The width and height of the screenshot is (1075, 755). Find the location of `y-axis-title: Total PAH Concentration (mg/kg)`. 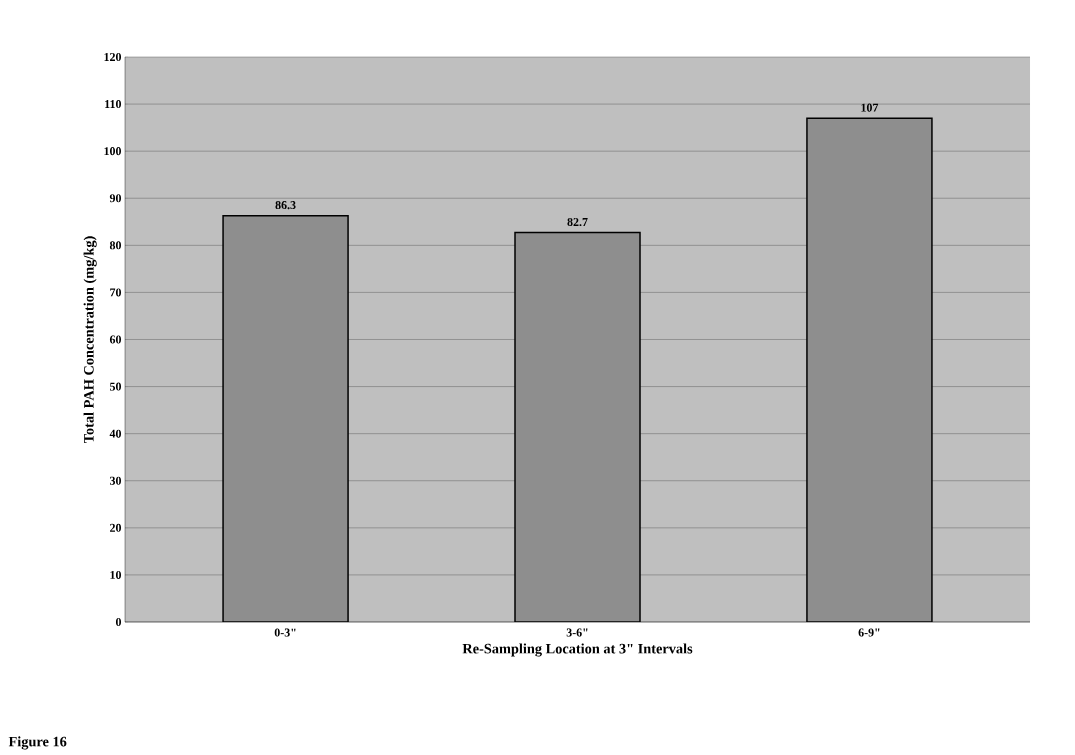

y-axis-title: Total PAH Concentration (mg/kg) is located at coordinates (90, 340).